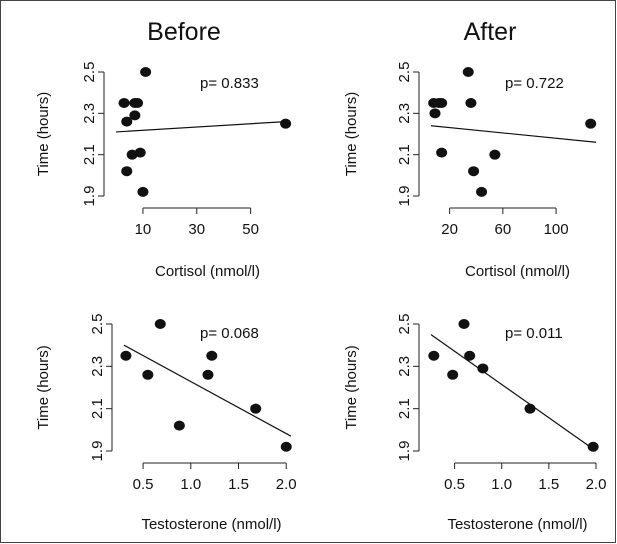 This screenshot has width=617, height=544. I want to click on panel4-x-axis-title: Testosterone (nmol/l), so click(517, 524).